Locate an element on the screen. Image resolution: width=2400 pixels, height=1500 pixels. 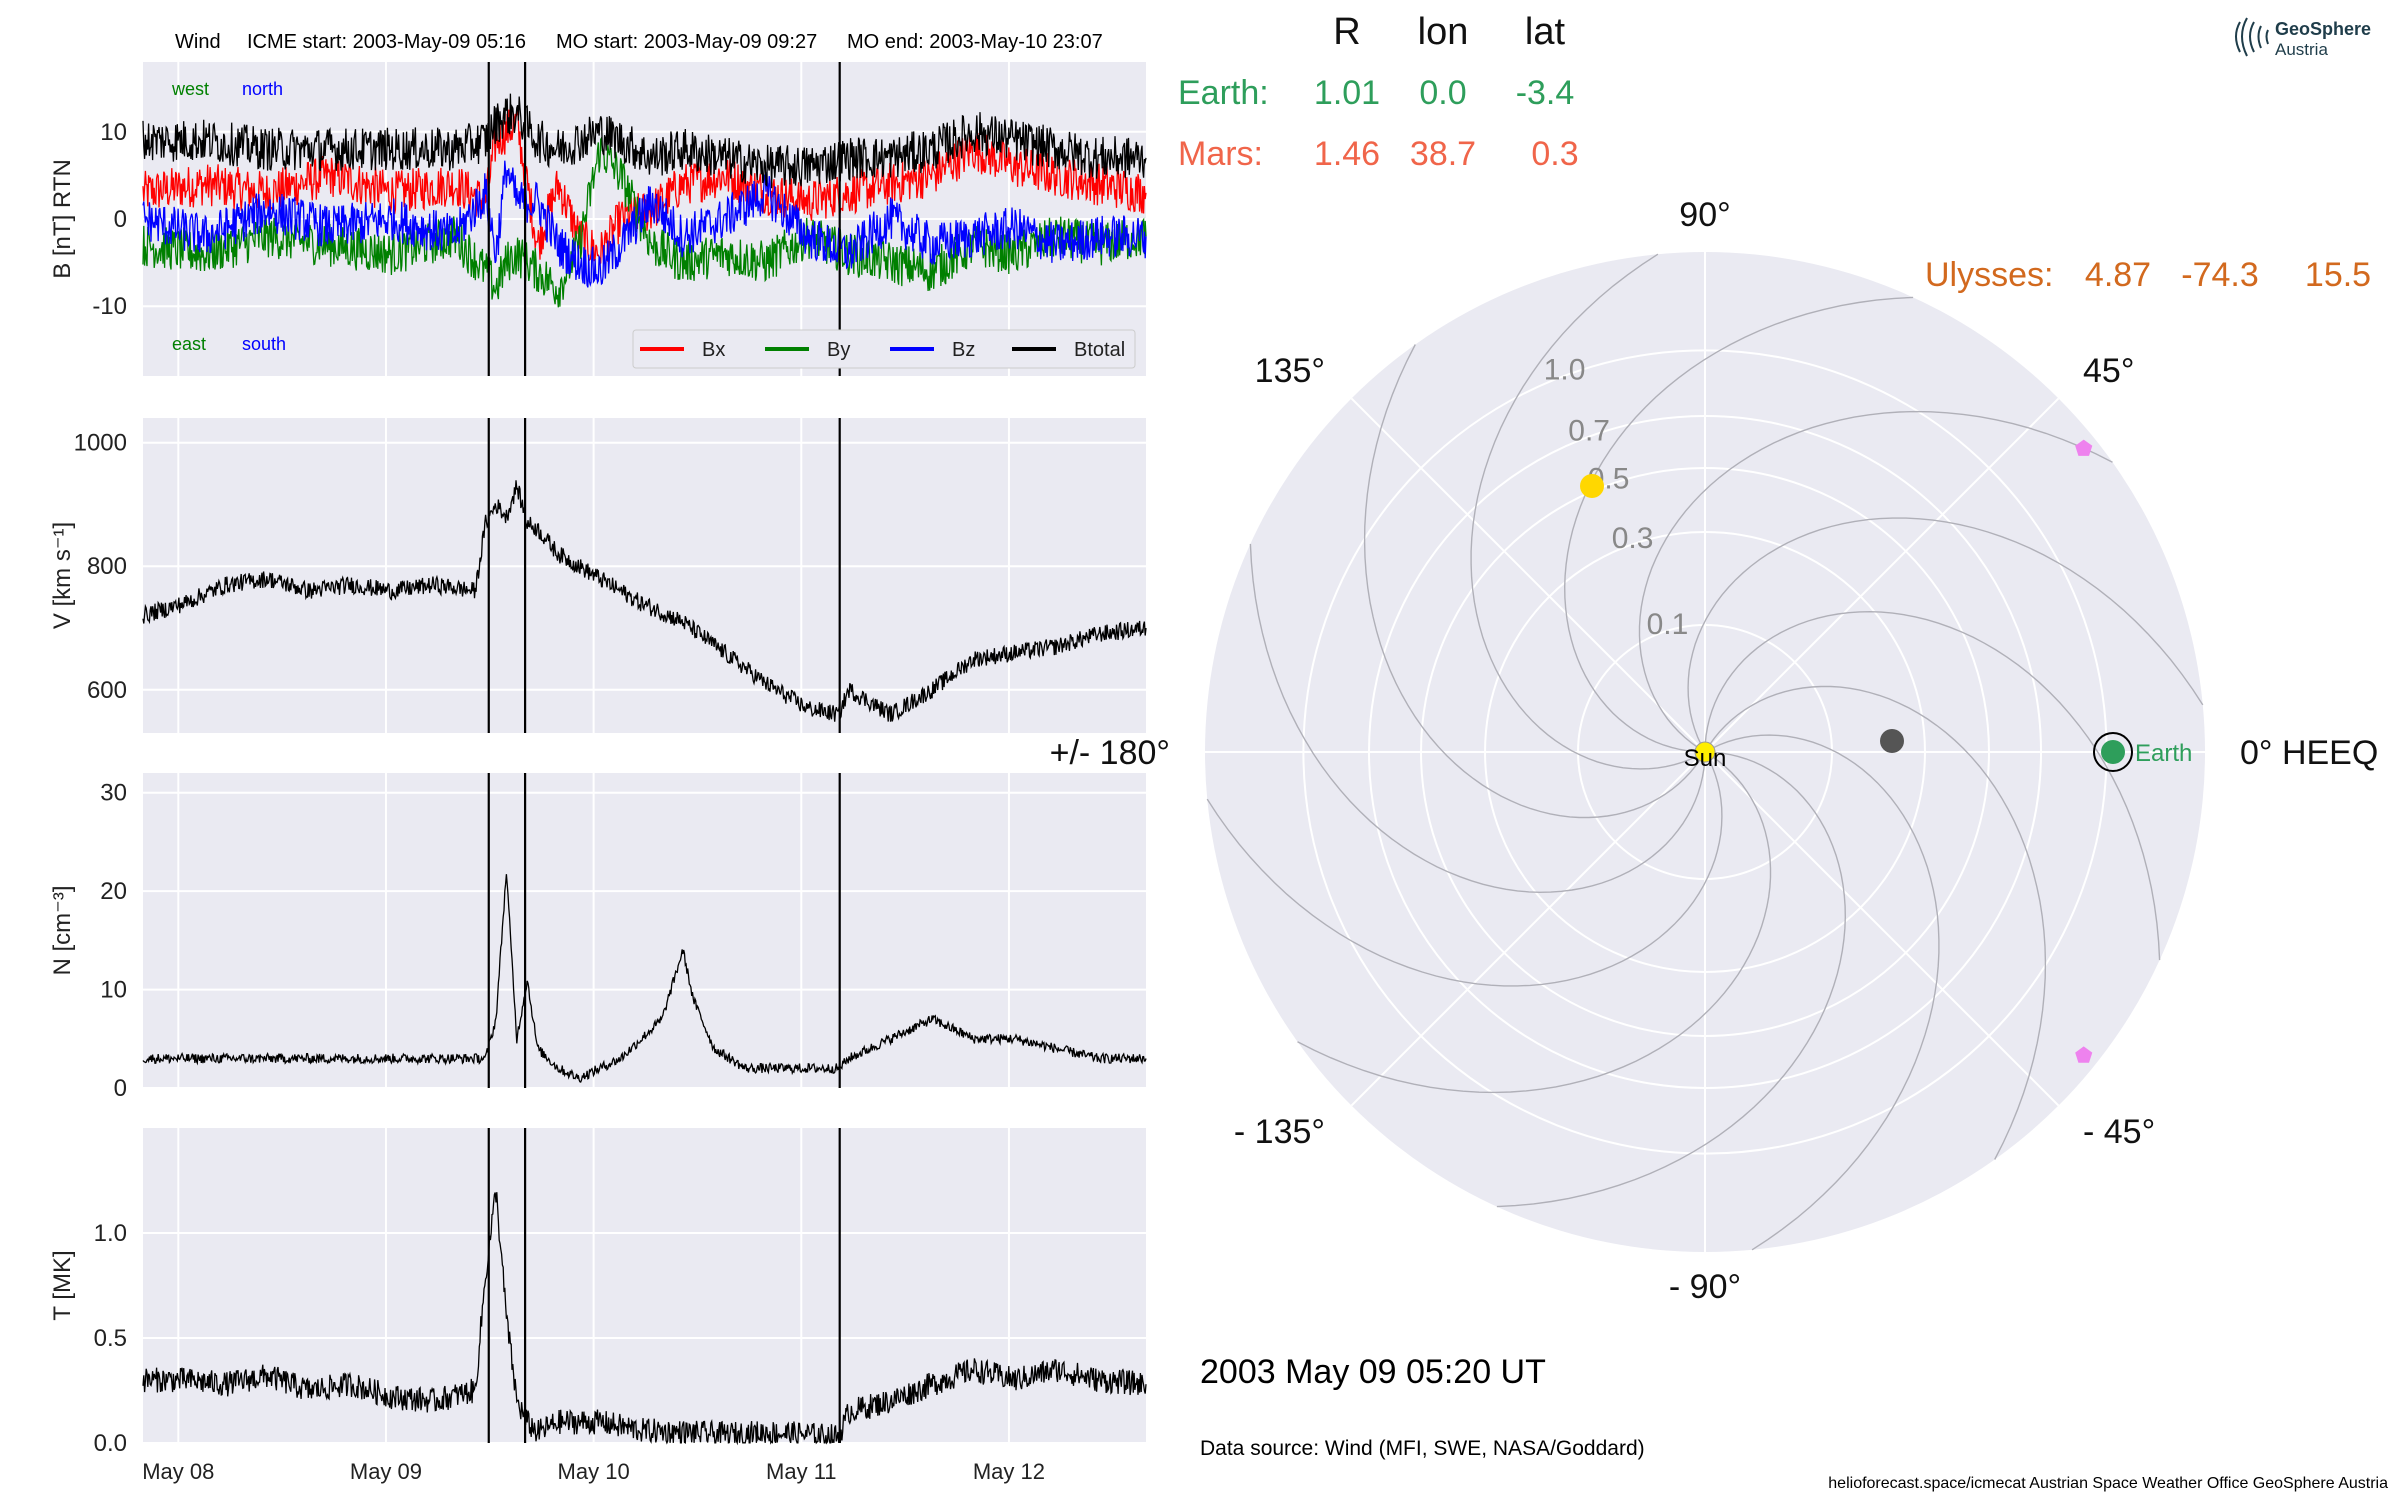
column-header-lat: lat is located at coordinates (1545, 32).